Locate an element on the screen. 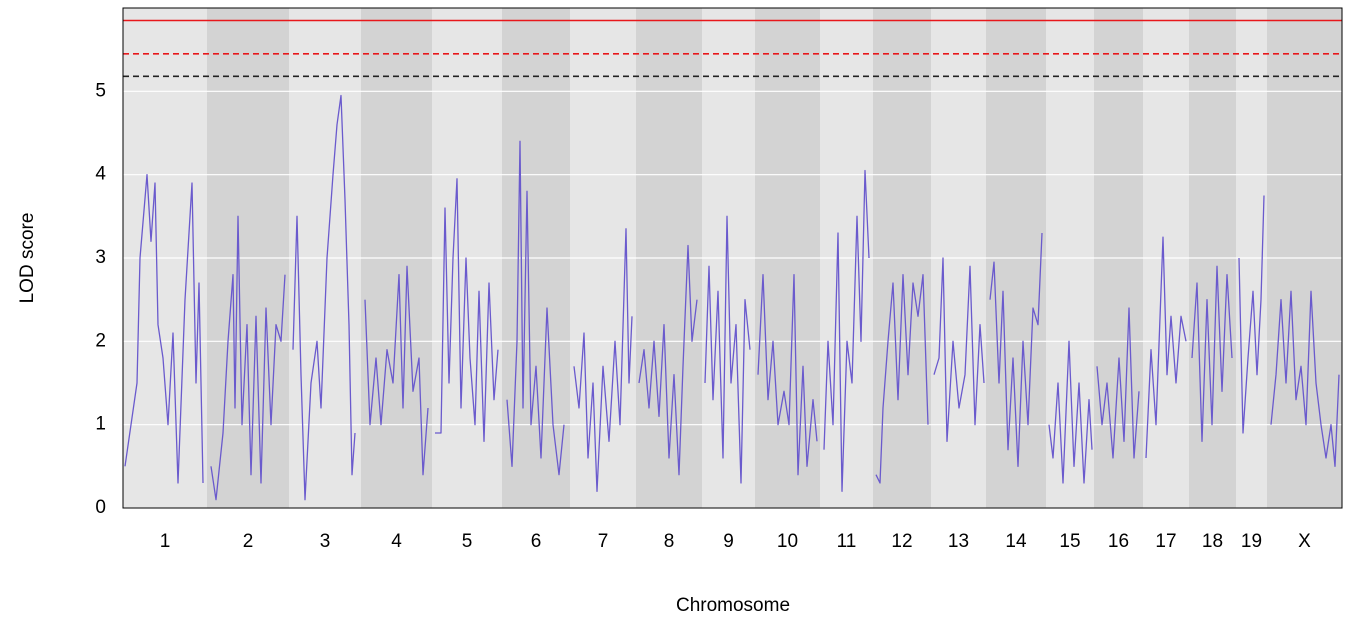 The height and width of the screenshot is (619, 1349). x-tick-label: 12 is located at coordinates (901, 541).